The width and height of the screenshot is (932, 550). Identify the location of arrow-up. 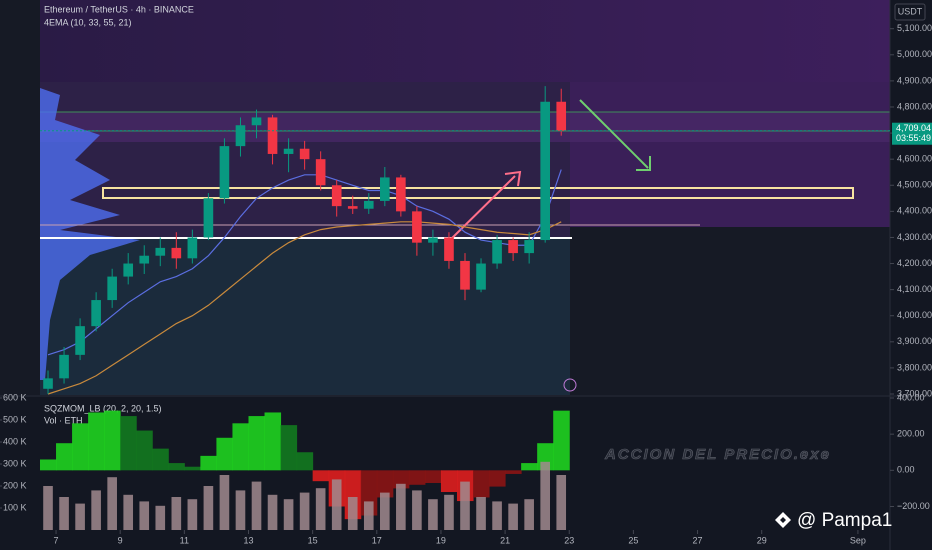
(480, 210).